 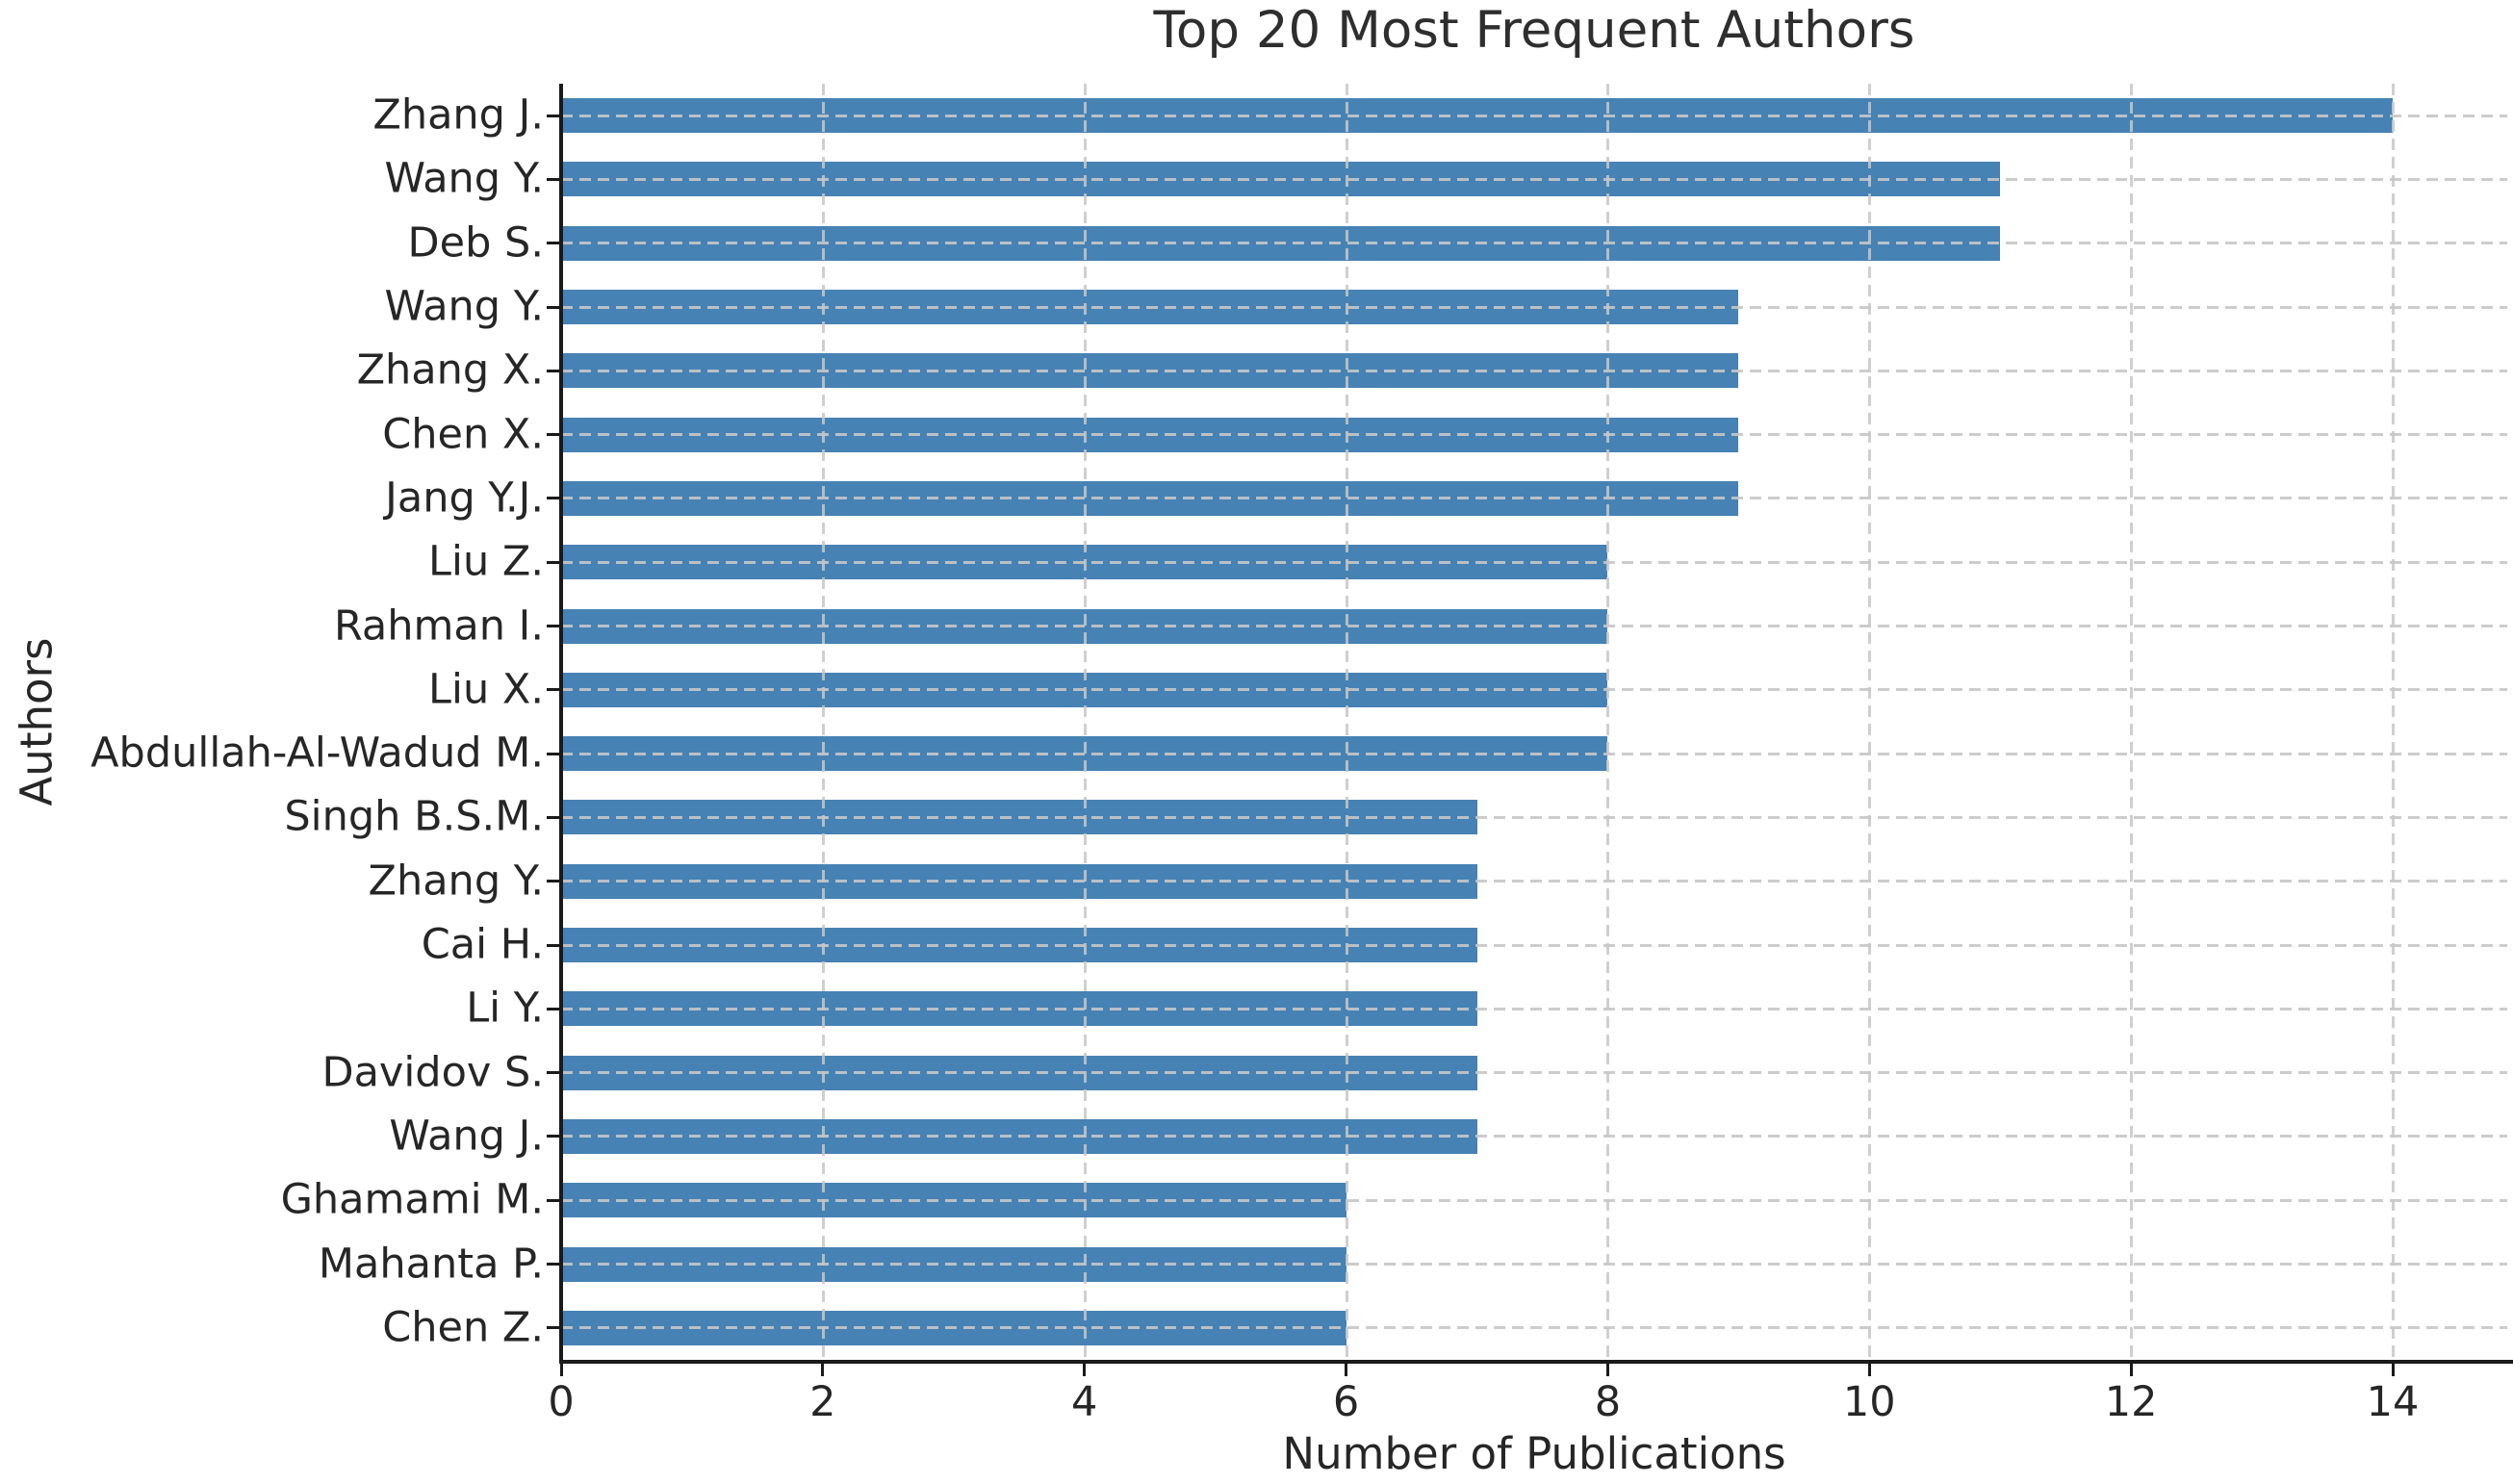 I want to click on y-tick-label: Singh B.S.M., so click(x=414, y=817).